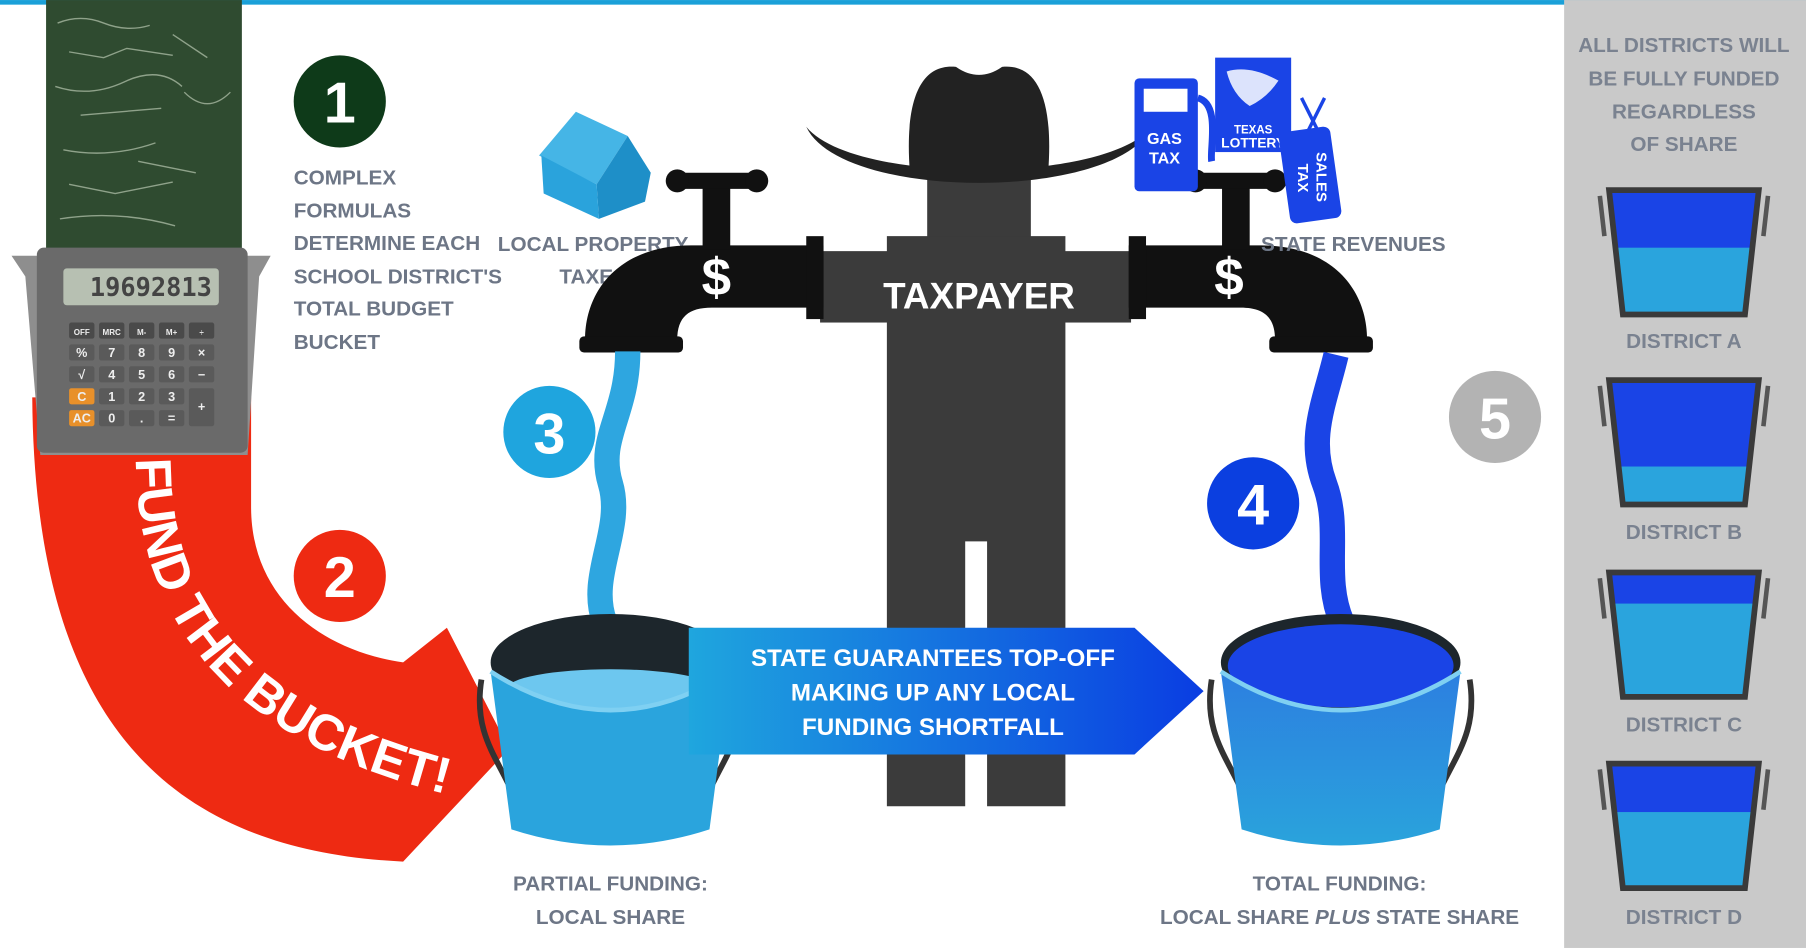  I want to click on calculator-key-label: 3, so click(171, 397).